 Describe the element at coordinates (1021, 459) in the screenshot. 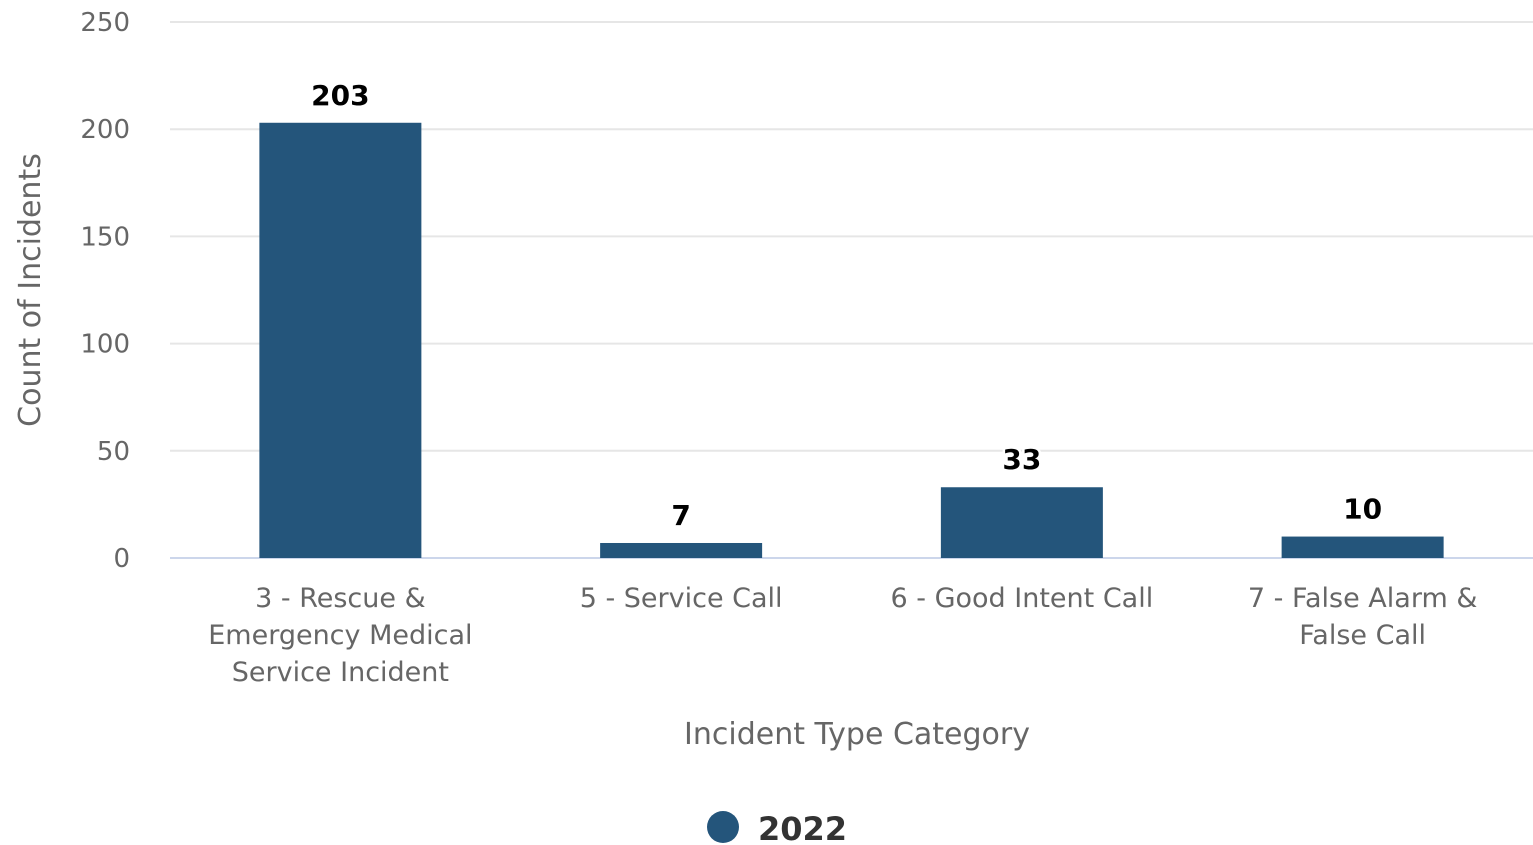

I see `bar-value-label: 33` at that location.